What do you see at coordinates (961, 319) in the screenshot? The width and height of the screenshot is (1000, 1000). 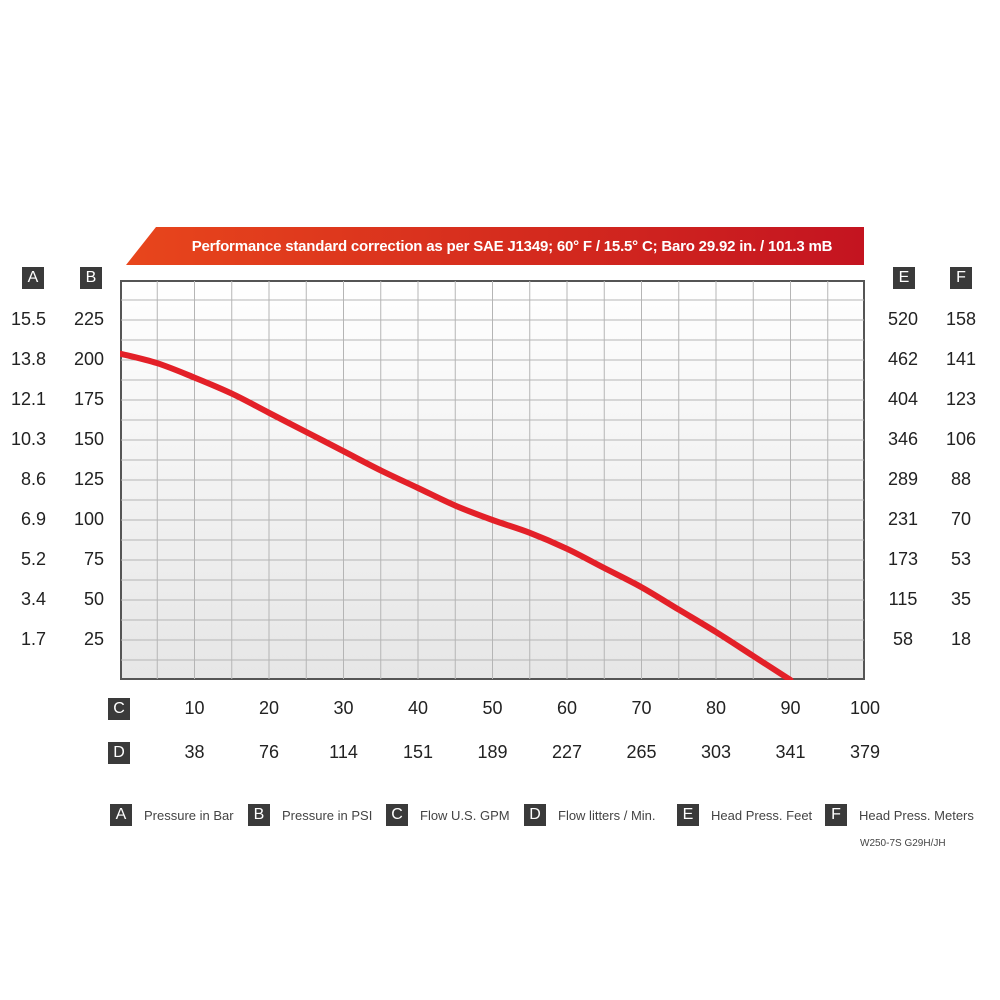 I see `y-tick-label-meters: 158` at bounding box center [961, 319].